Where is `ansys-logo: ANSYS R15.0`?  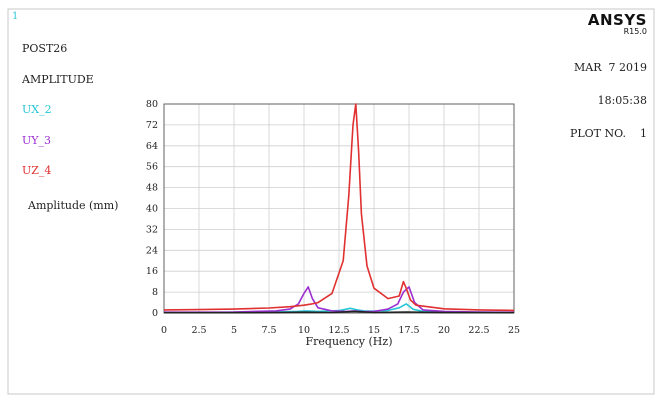
ansys-logo: ANSYS R15.0 is located at coordinates (617, 24).